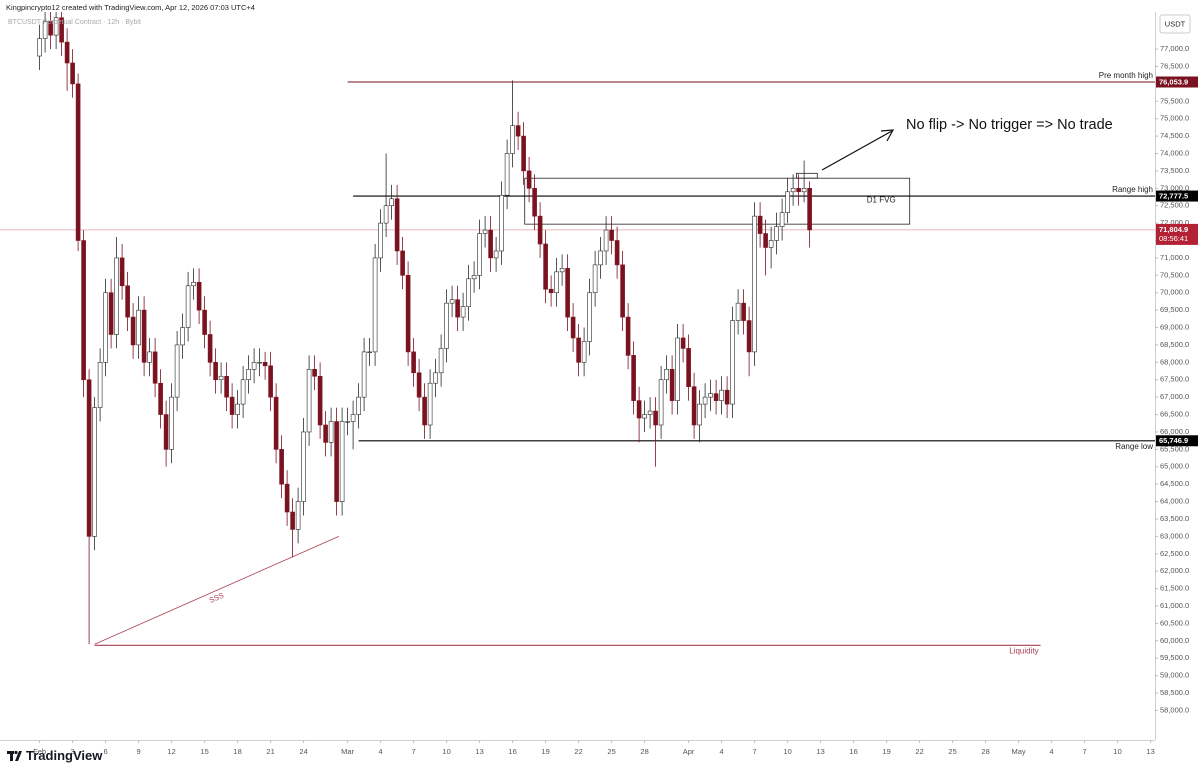 The image size is (1200, 772). What do you see at coordinates (853, 751) in the screenshot?
I see `x-tick-label: 16` at bounding box center [853, 751].